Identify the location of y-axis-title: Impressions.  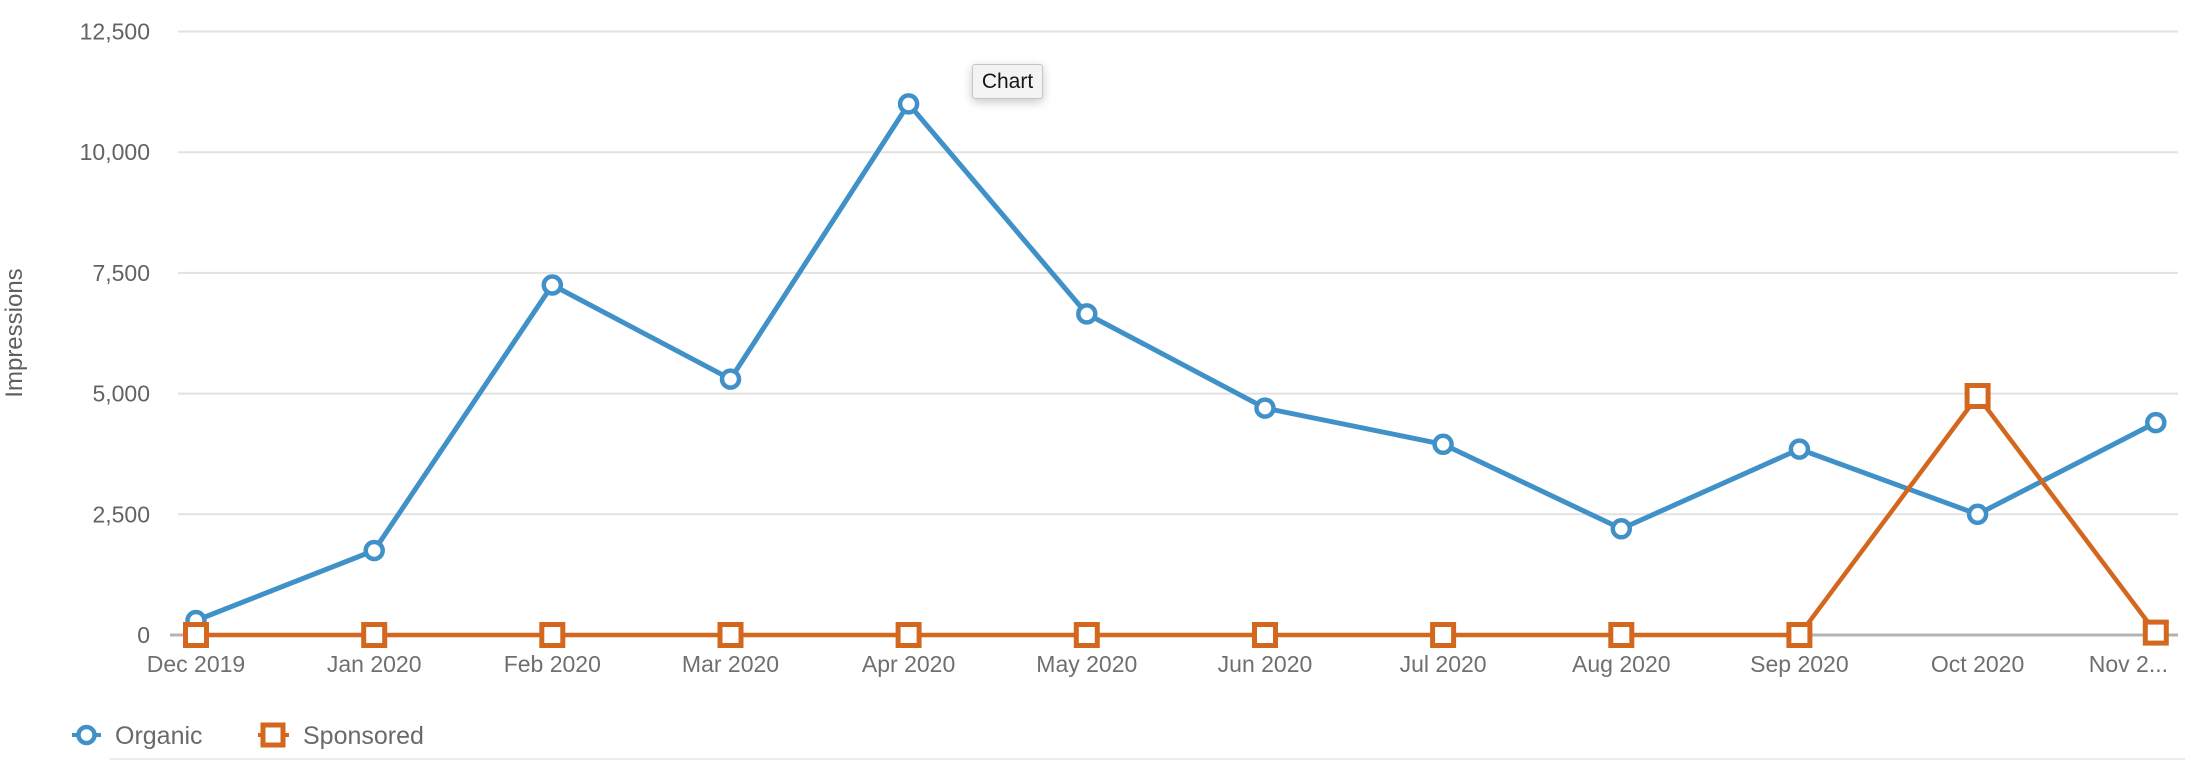
(14, 332).